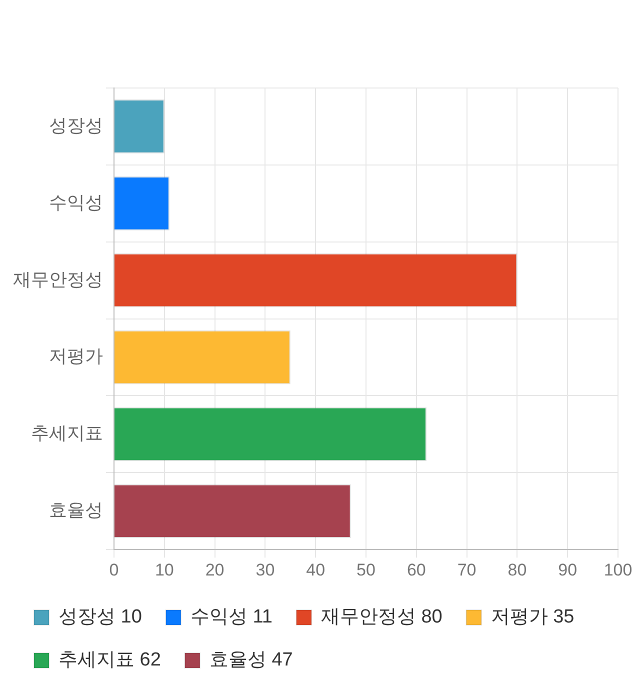 This screenshot has width=640, height=700. I want to click on x-tick-label: 30, so click(265, 570).